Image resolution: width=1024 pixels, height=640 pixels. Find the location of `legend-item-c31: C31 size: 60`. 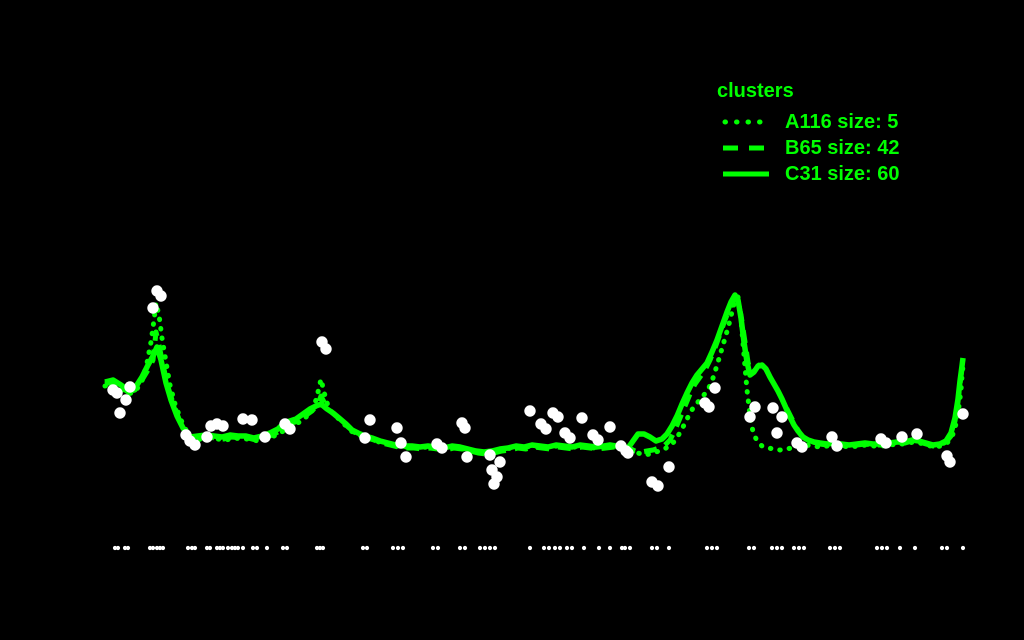

legend-item-c31: C31 size: 60 is located at coordinates (806, 174).